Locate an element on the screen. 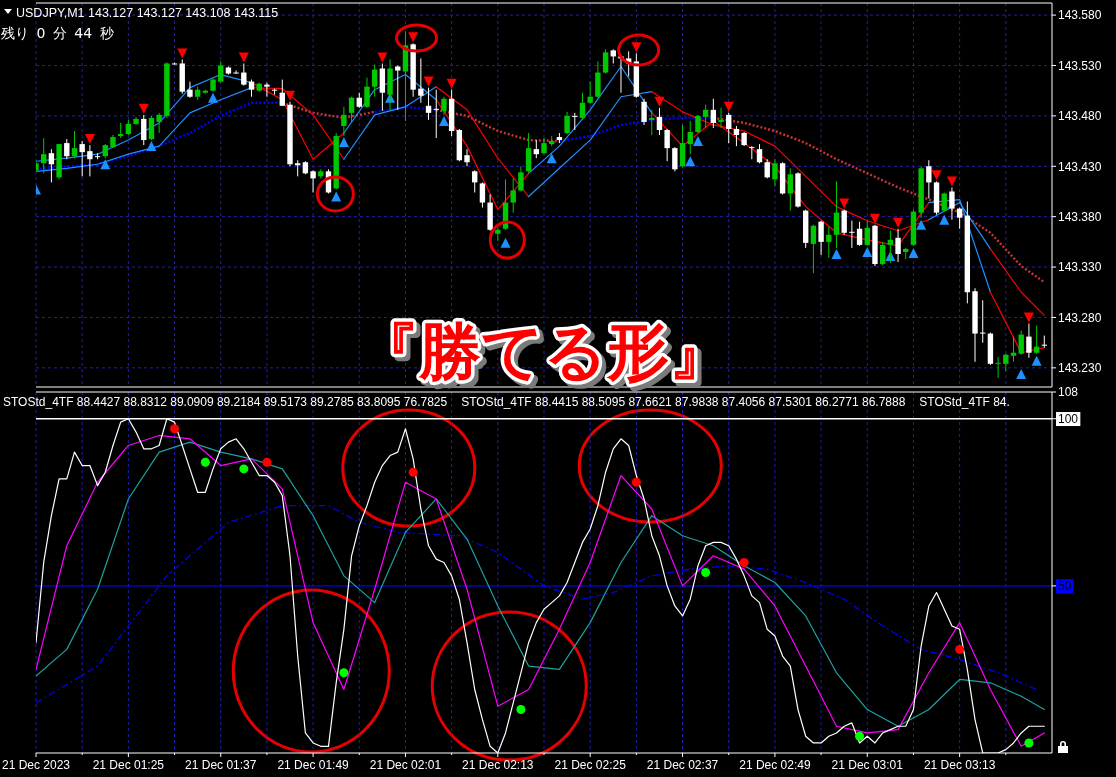 Image resolution: width=1116 pixels, height=777 pixels. annotation: STOStd_4TF 84. is located at coordinates (964, 402).